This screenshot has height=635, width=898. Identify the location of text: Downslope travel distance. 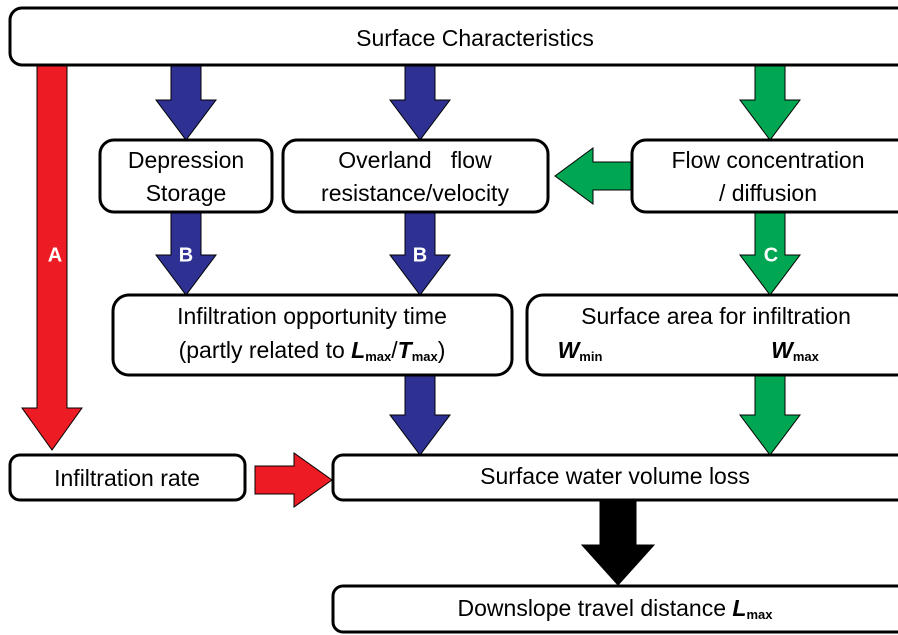
(595, 608).